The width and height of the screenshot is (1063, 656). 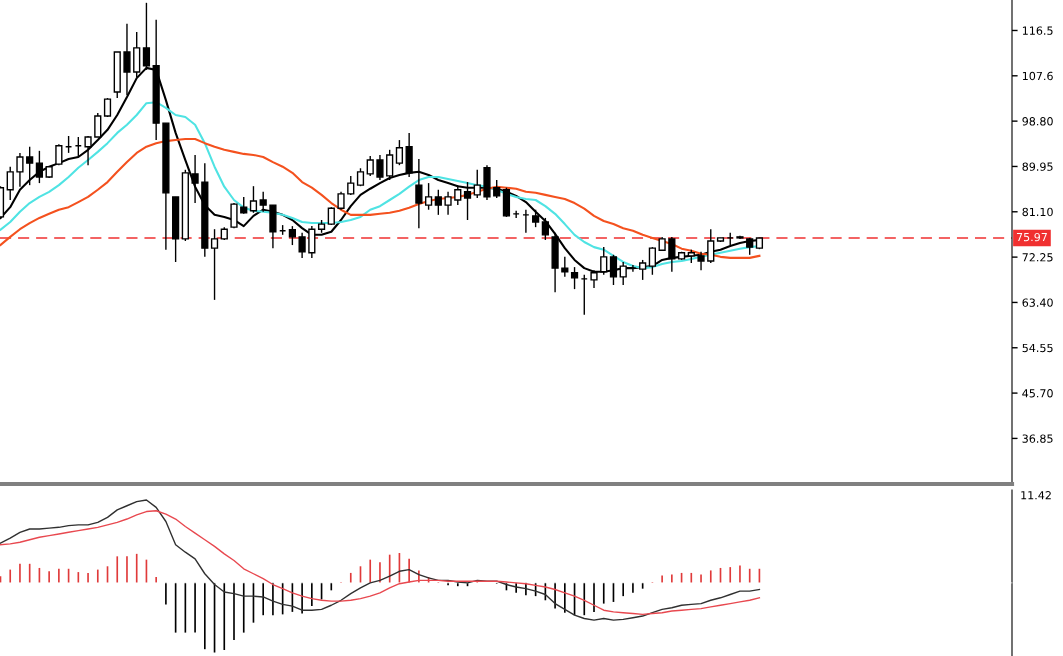 I want to click on y-tick-label: 107.6, so click(x=1037, y=76).